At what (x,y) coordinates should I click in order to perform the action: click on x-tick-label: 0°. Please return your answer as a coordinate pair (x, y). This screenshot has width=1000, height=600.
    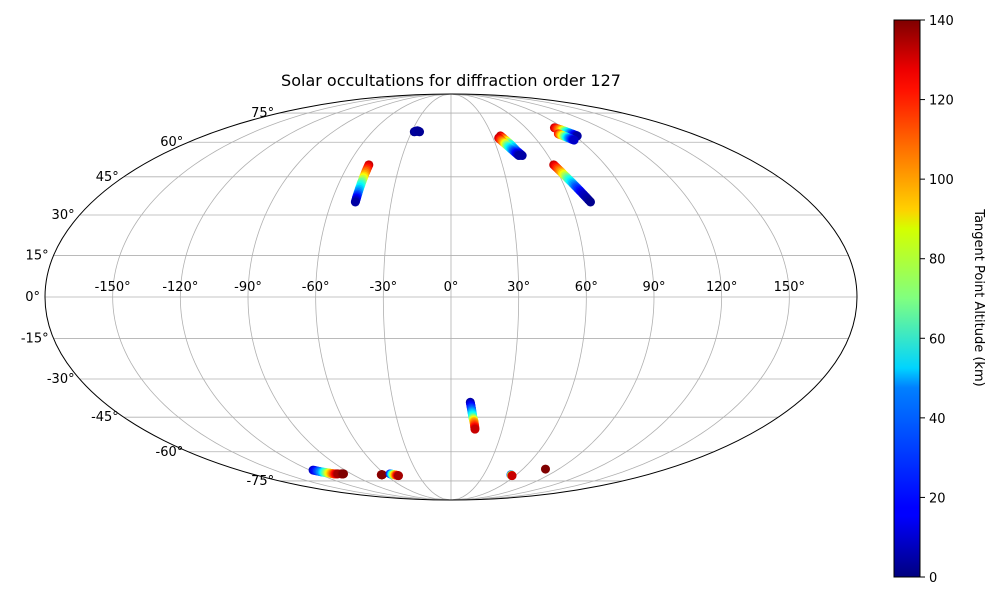
    Looking at the image, I should click on (451, 287).